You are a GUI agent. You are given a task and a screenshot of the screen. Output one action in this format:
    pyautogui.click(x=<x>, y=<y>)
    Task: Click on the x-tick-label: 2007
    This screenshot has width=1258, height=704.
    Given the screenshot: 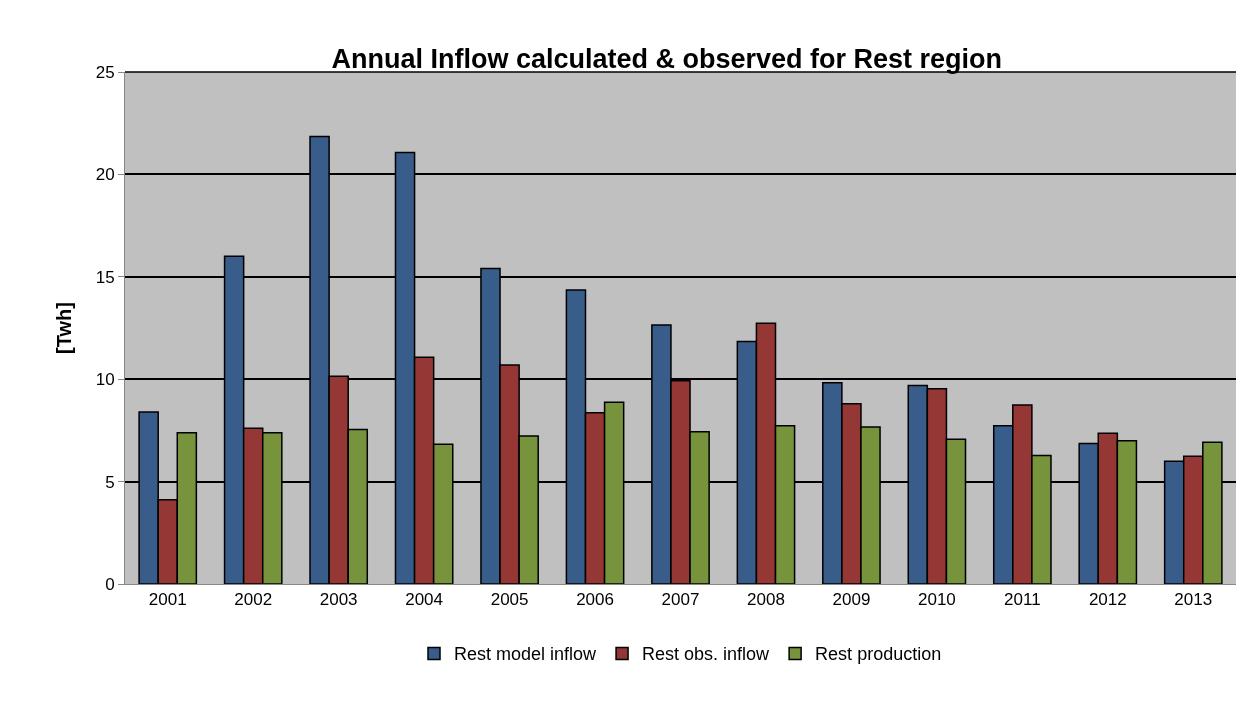 What is the action you would take?
    pyautogui.click(x=680, y=600)
    